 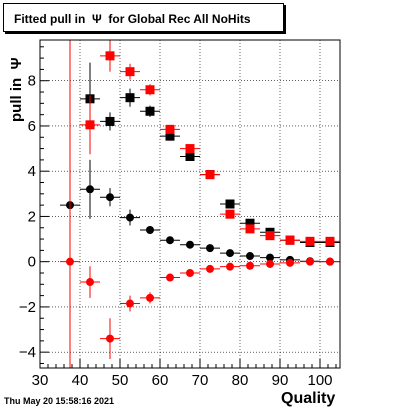 What do you see at coordinates (40, 380) in the screenshot?
I see `x-tick-label: 30` at bounding box center [40, 380].